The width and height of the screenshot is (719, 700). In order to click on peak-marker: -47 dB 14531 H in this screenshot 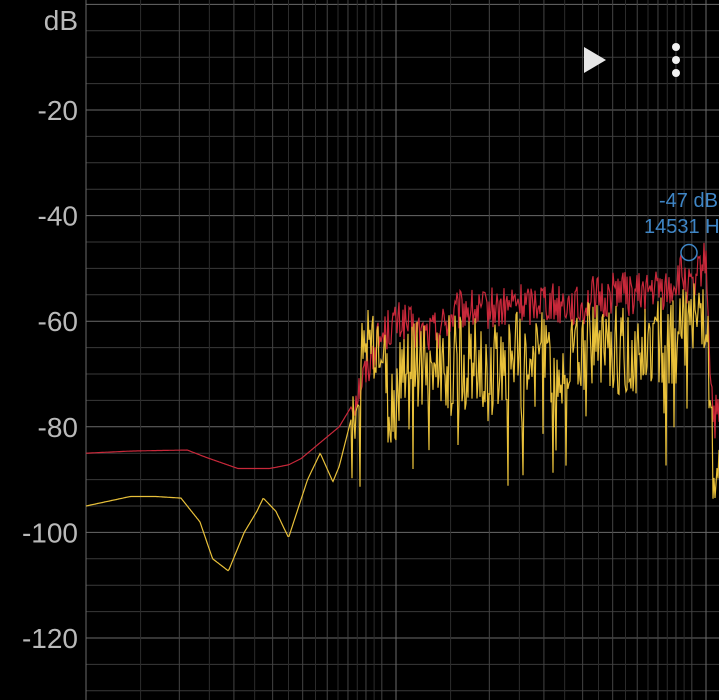, I will do `click(681, 226)`.